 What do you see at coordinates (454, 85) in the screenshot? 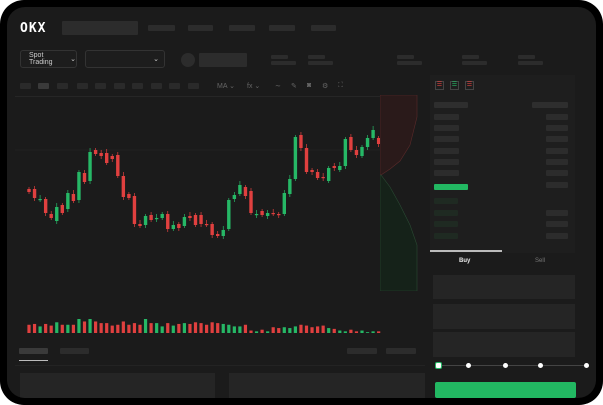
I see `orderbook-bids-icon: ☰` at bounding box center [454, 85].